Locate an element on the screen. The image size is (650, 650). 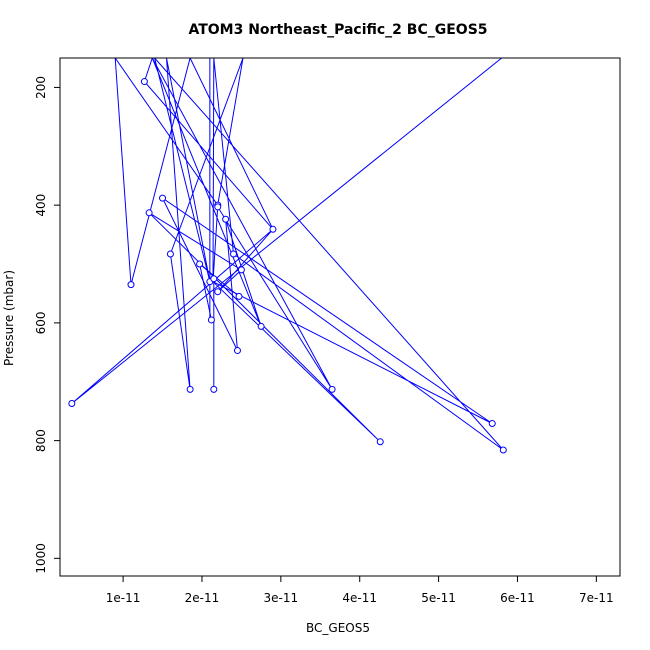
x-tick-label: 4e-11 is located at coordinates (359, 598).